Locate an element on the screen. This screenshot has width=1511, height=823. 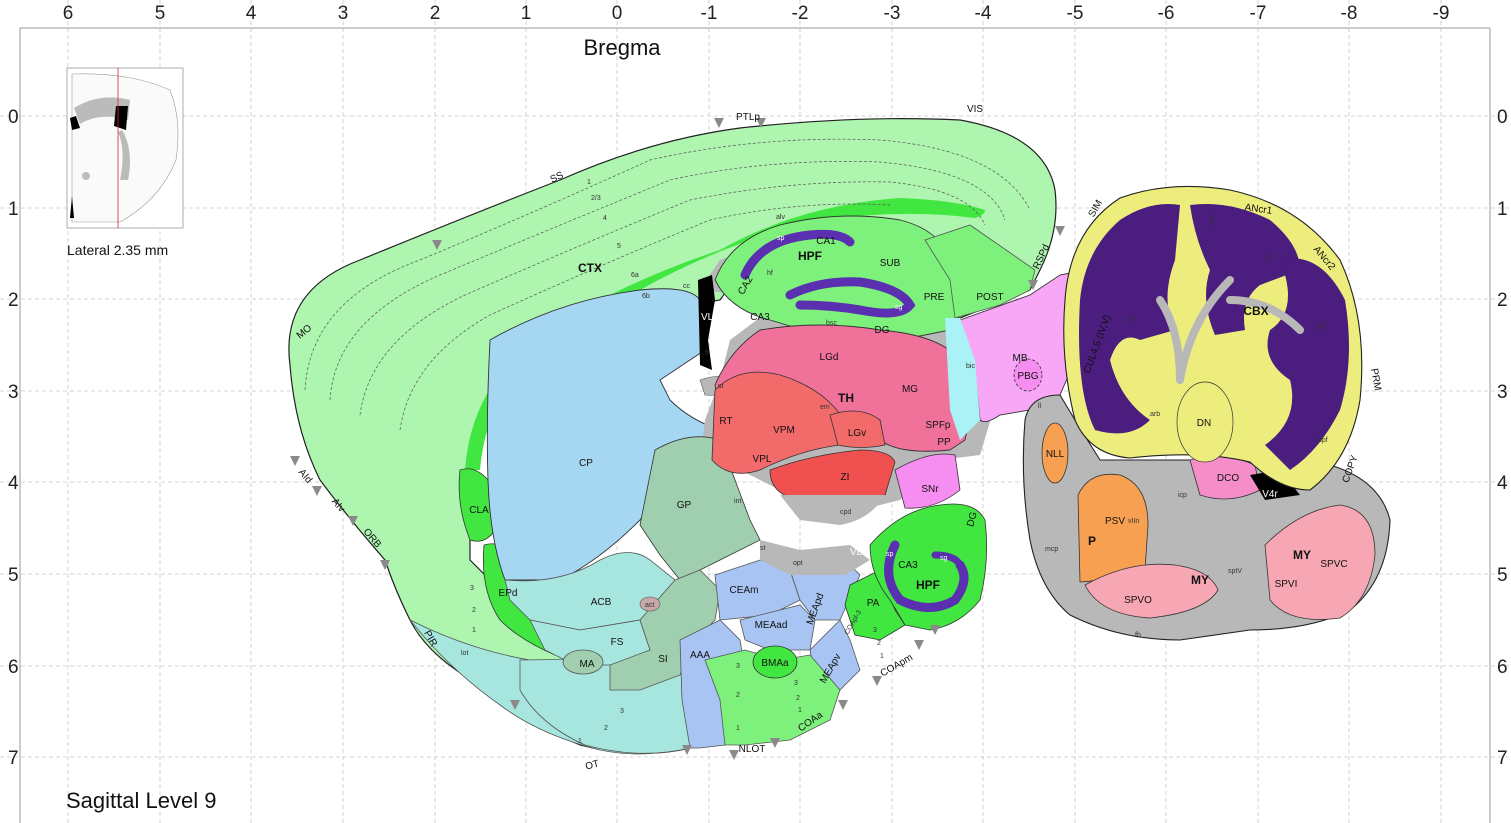
label-CEAm: CEAm is located at coordinates (744, 590).